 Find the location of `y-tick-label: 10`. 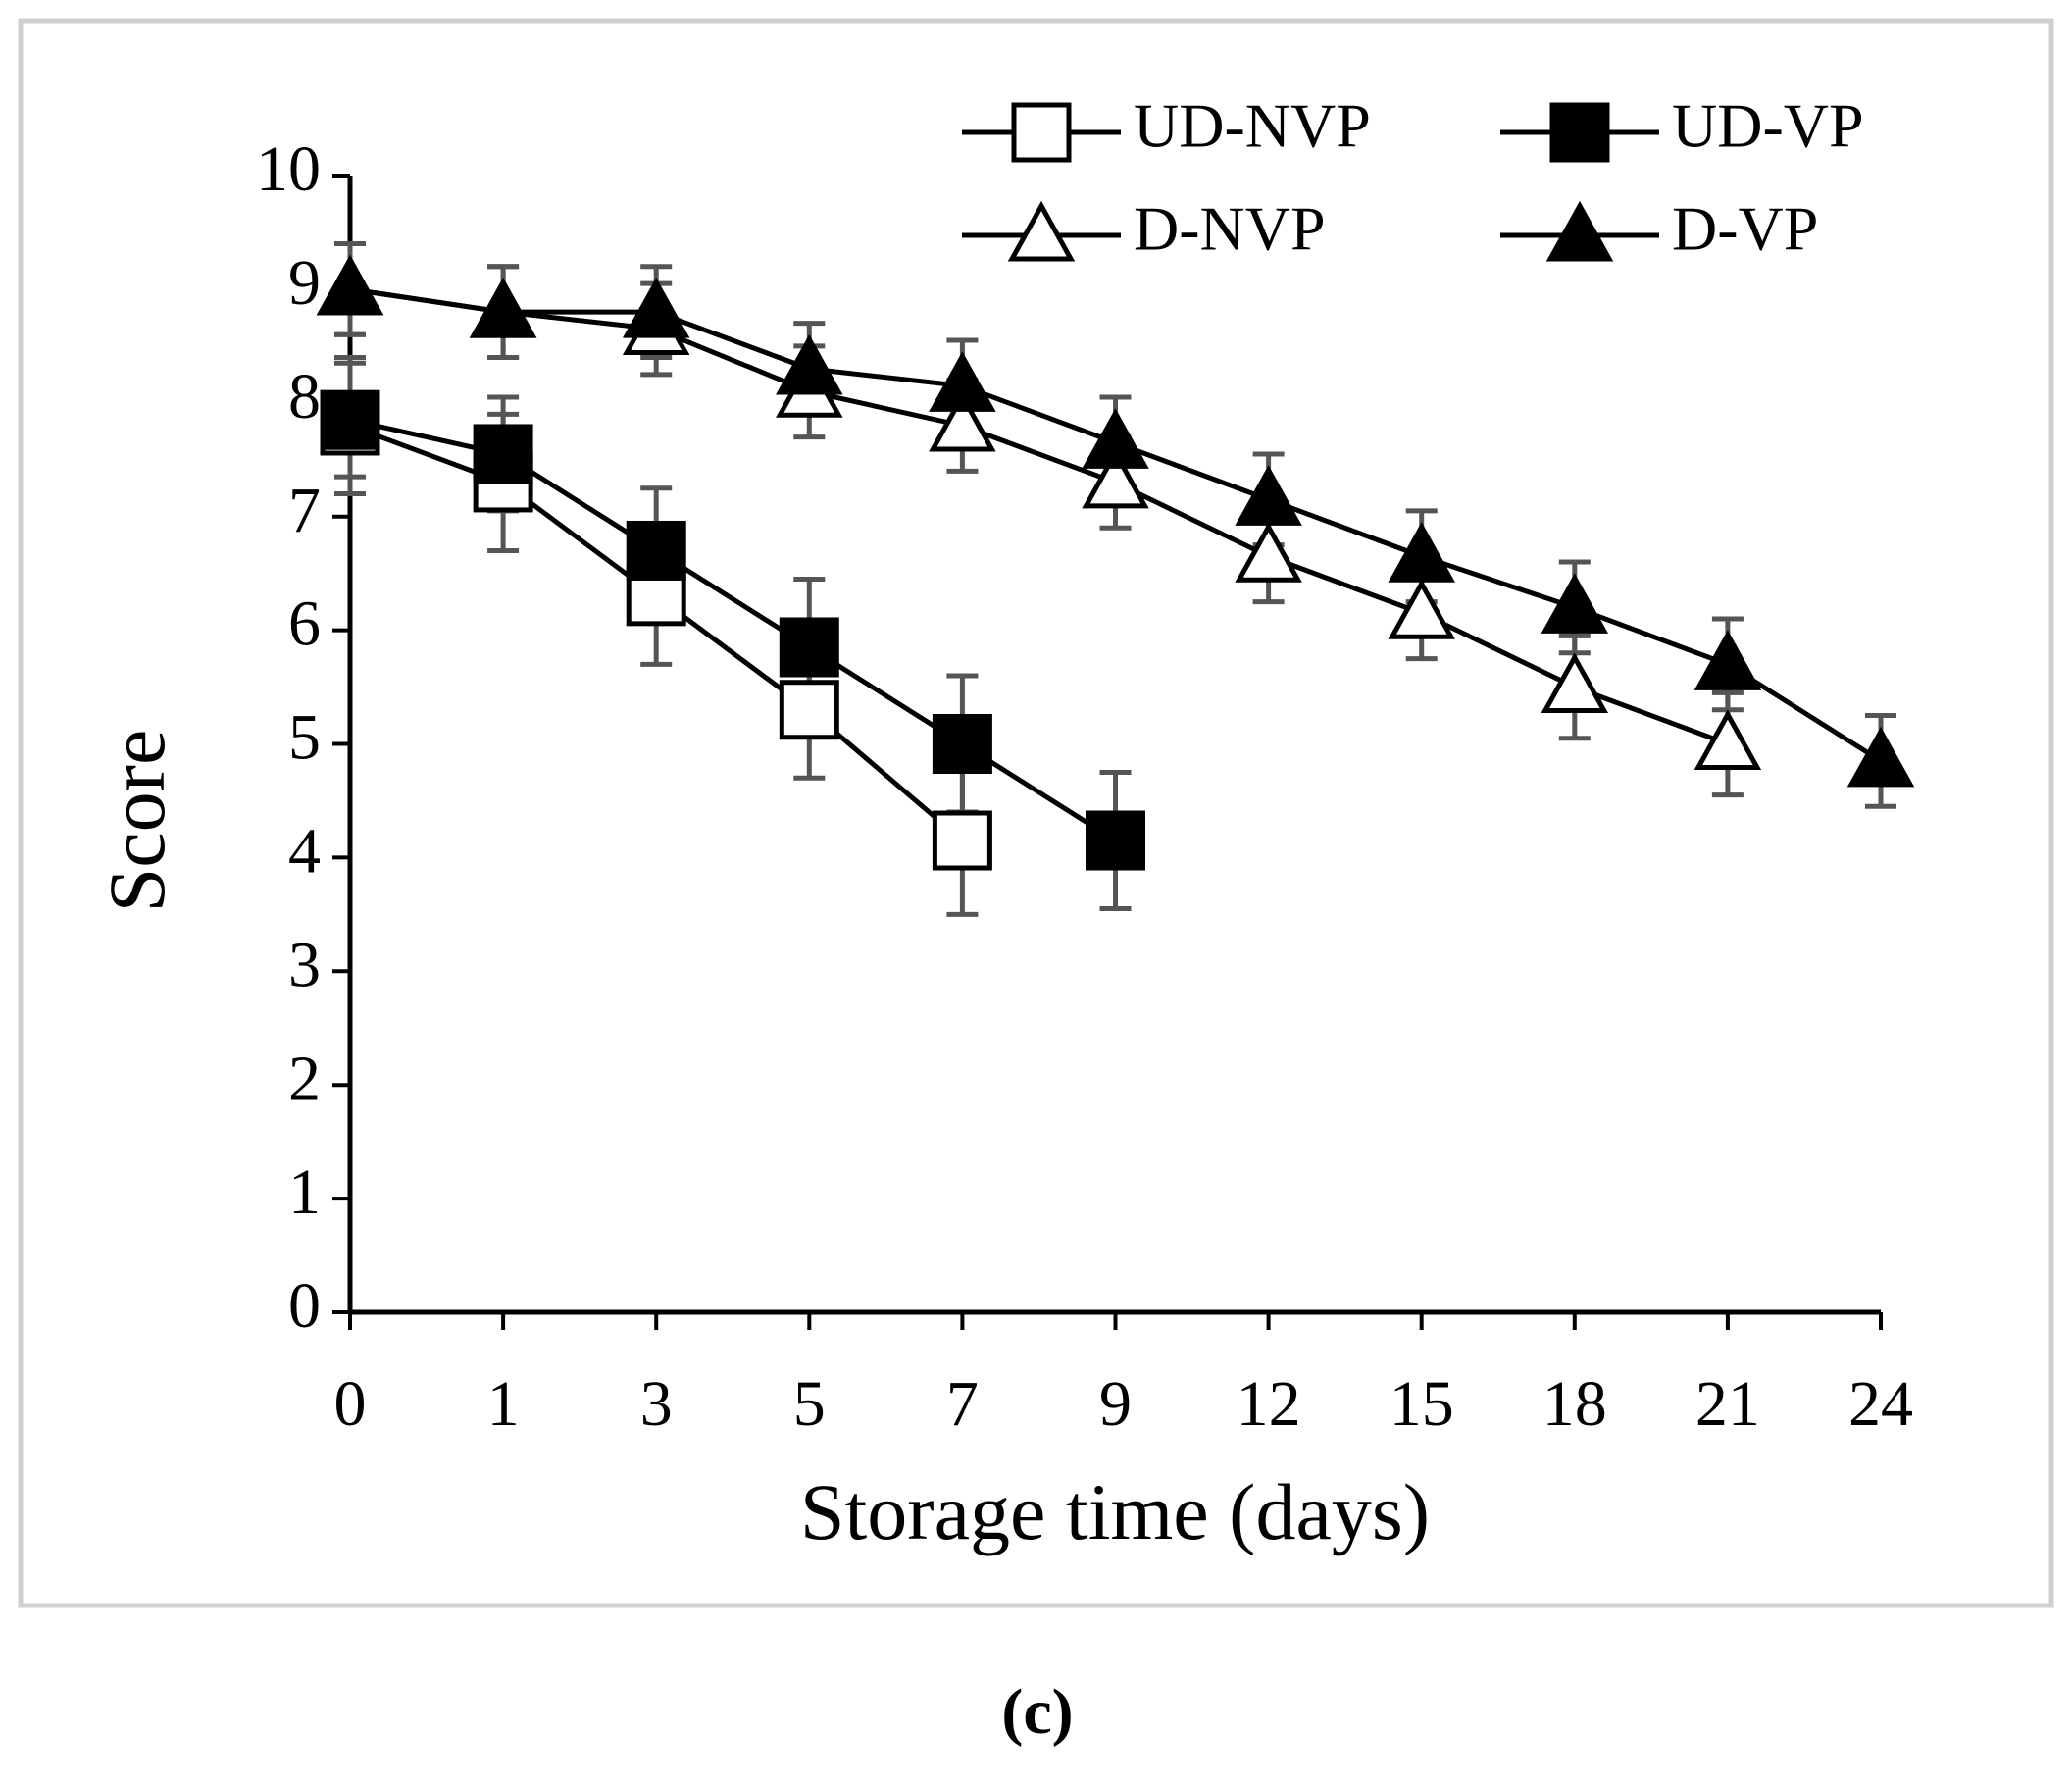

y-tick-label: 10 is located at coordinates (289, 169).